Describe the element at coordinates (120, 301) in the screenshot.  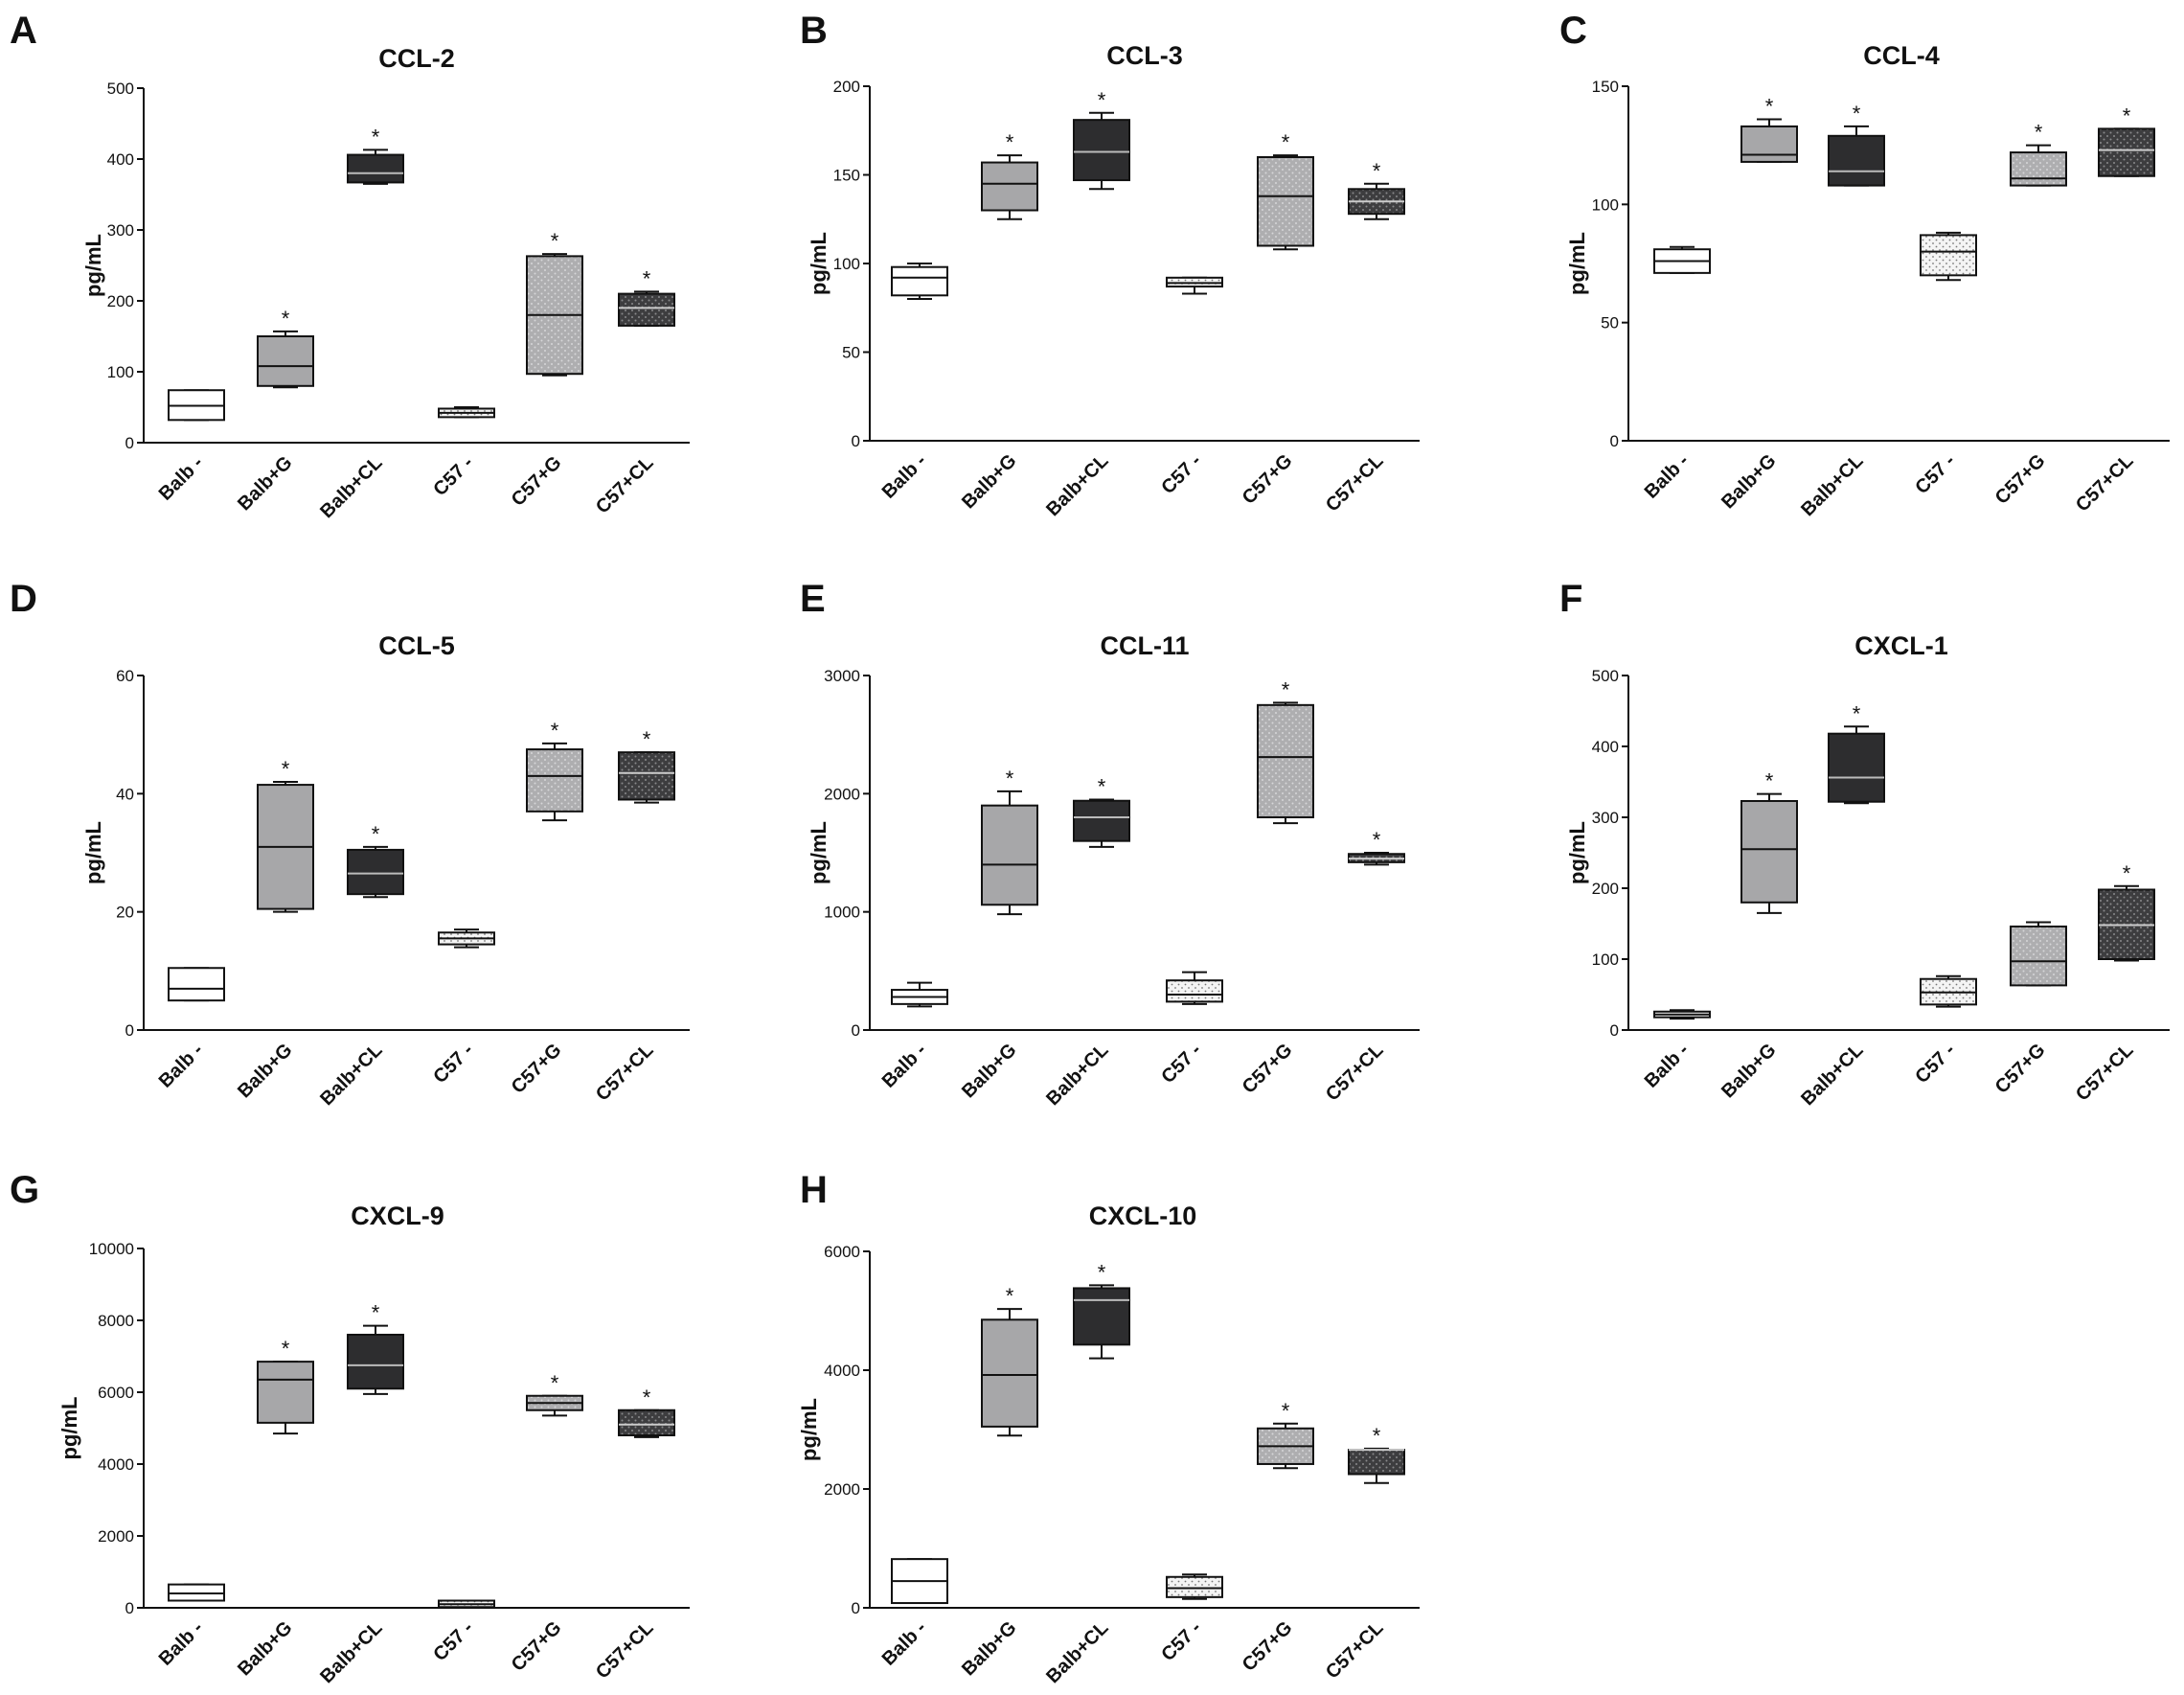
I see `y-tick-label: 200` at that location.